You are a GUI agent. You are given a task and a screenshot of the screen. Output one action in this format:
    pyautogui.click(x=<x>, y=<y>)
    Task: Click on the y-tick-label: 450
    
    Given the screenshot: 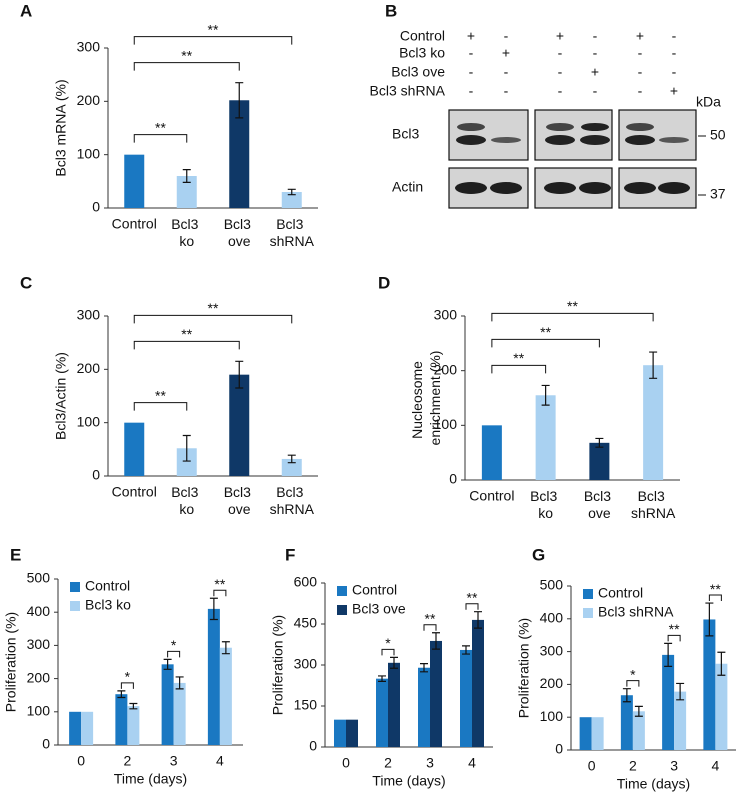 What is the action you would take?
    pyautogui.click(x=306, y=623)
    